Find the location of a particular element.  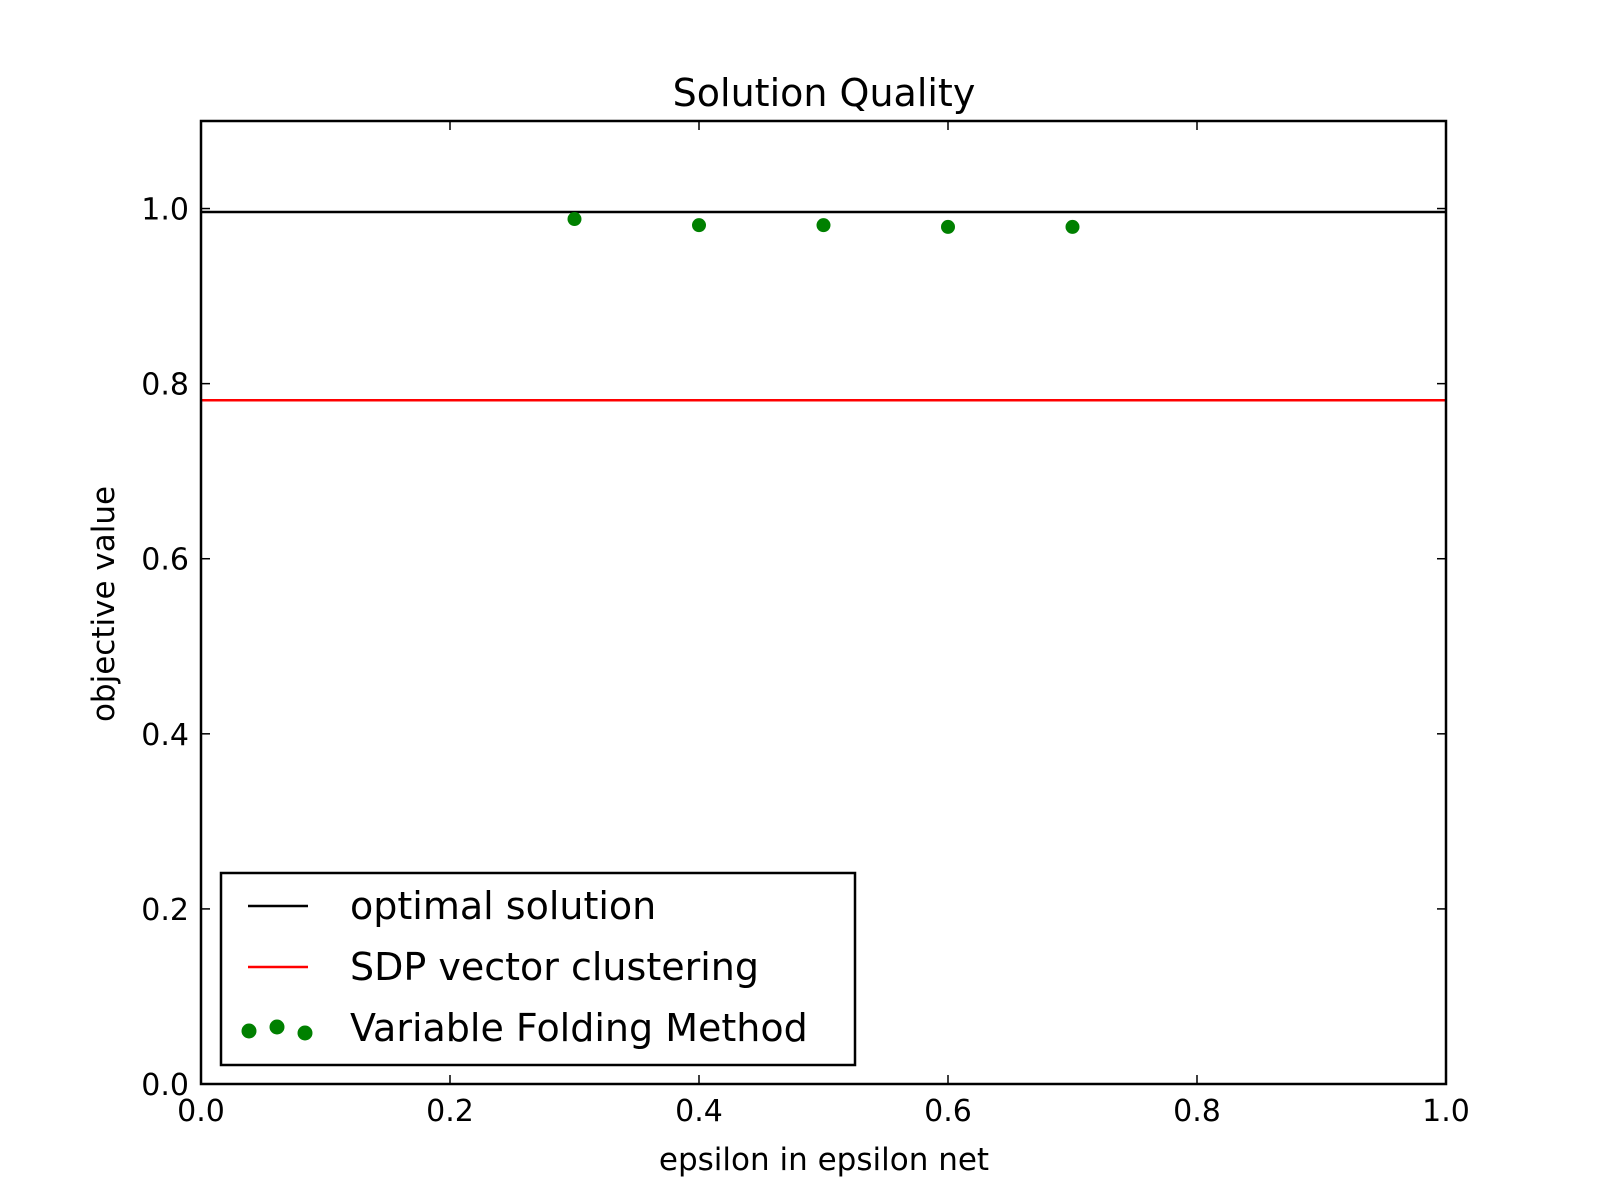

plot-area is located at coordinates (823, 306).